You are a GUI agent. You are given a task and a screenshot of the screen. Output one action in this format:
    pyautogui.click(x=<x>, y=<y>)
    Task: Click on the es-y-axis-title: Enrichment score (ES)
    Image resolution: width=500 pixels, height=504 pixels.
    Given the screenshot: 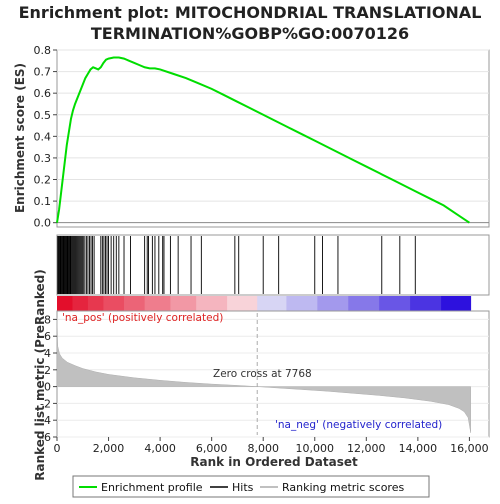 What is the action you would take?
    pyautogui.click(x=20, y=138)
    